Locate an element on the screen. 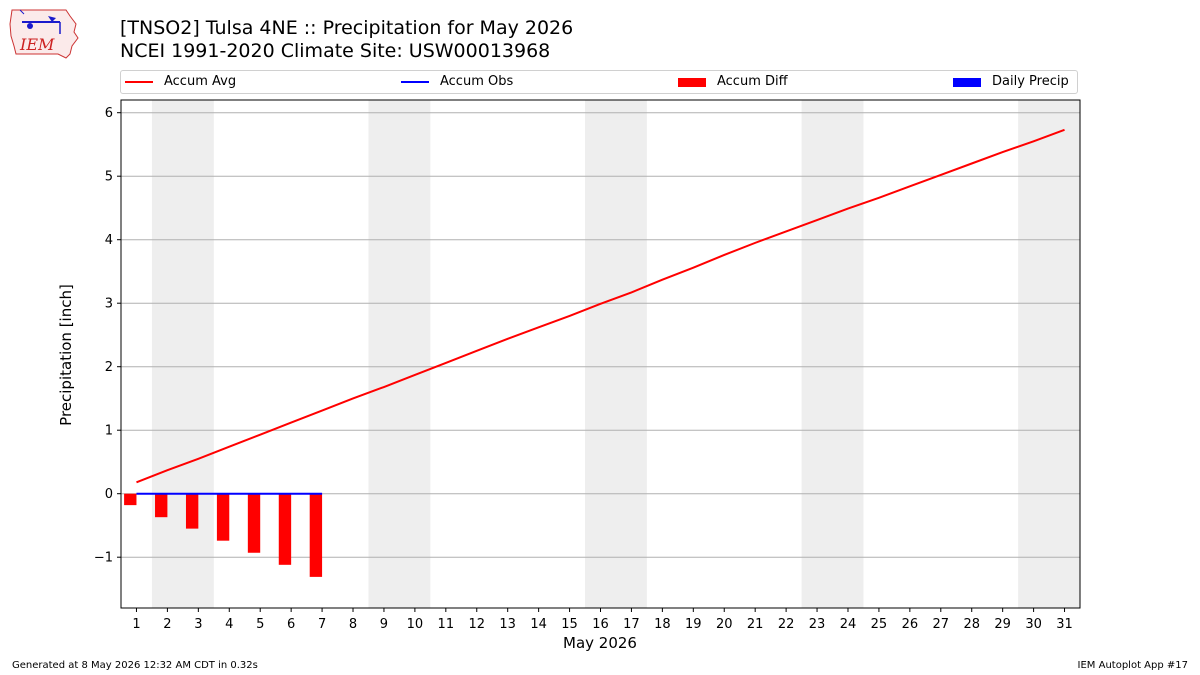  x-tick-label: 5 is located at coordinates (260, 624).